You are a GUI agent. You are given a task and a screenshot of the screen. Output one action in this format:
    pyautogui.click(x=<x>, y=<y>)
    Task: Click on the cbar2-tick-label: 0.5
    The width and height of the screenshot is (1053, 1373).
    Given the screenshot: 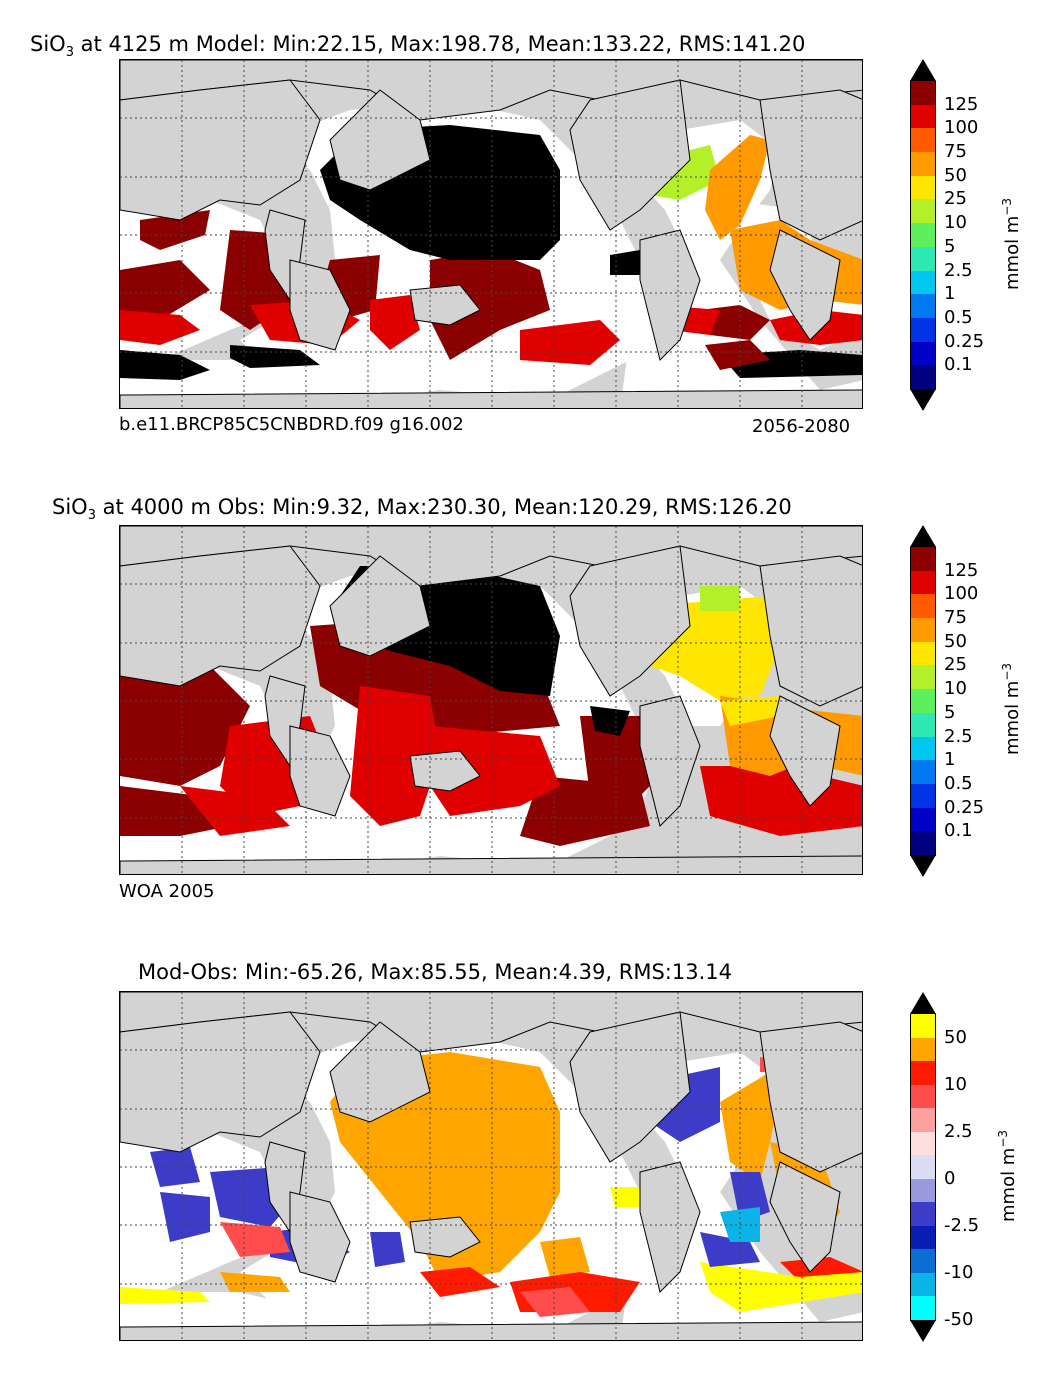 What is the action you would take?
    pyautogui.click(x=958, y=783)
    